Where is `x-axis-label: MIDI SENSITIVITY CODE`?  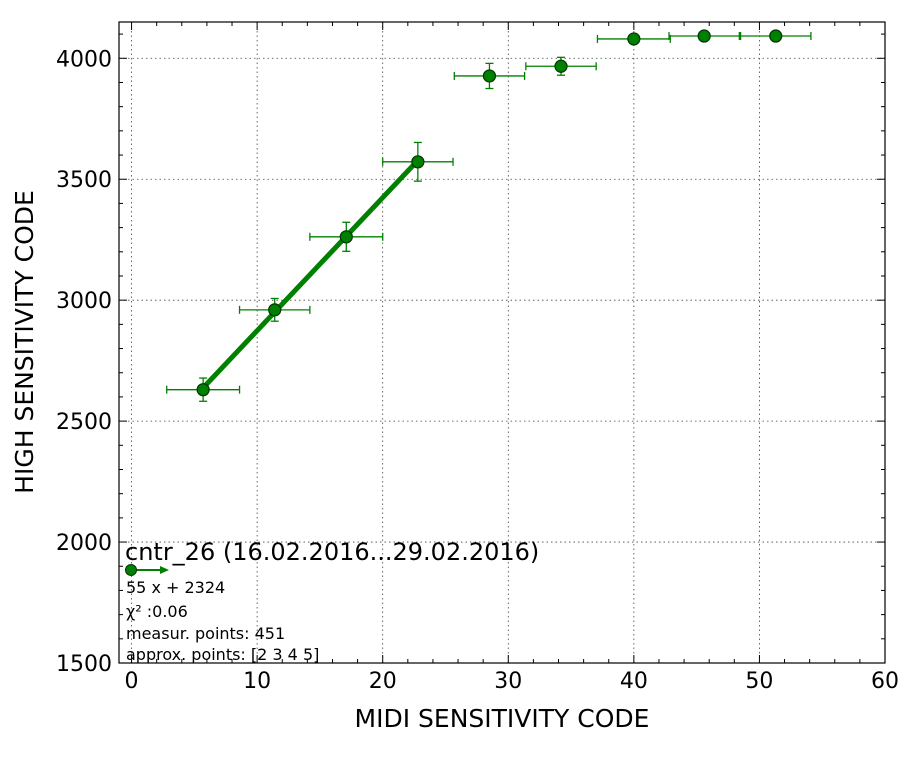
x-axis-label: MIDI SENSITIVITY CODE is located at coordinates (502, 718).